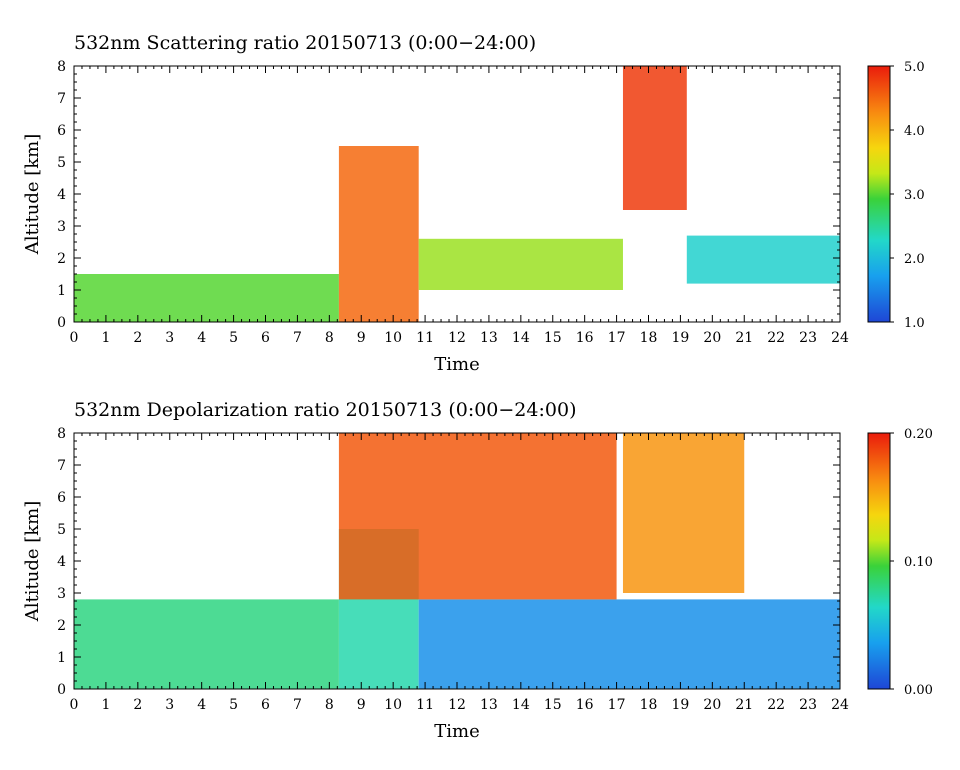 This screenshot has height=770, width=960. I want to click on scattering-xlabel: Time, so click(456, 364).